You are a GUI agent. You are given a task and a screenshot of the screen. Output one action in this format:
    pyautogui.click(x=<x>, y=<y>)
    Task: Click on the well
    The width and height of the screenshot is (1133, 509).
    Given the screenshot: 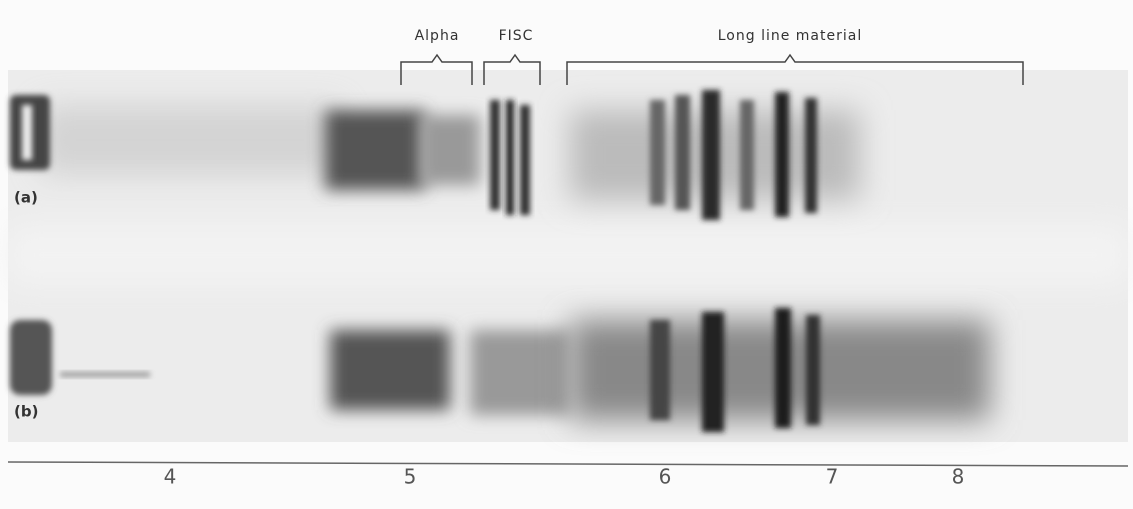 What is the action you would take?
    pyautogui.click(x=31, y=357)
    